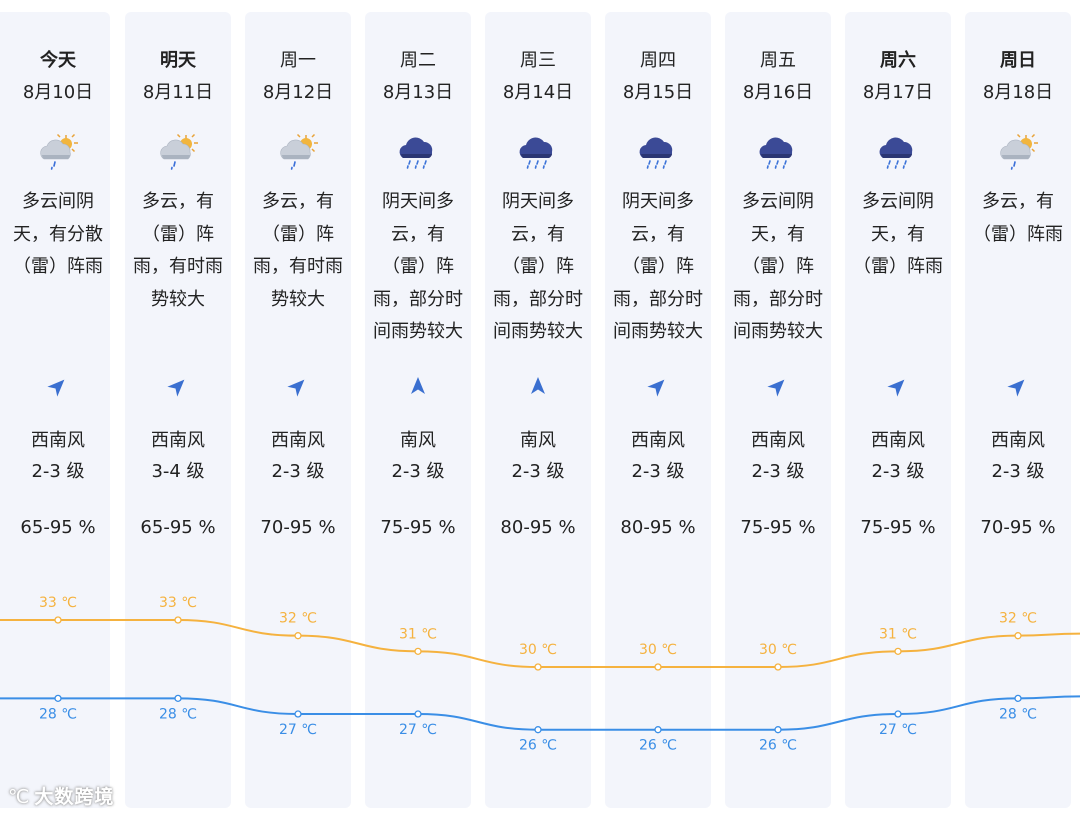  Describe the element at coordinates (658, 60) in the screenshot. I see `day-name-label: 周四` at that location.